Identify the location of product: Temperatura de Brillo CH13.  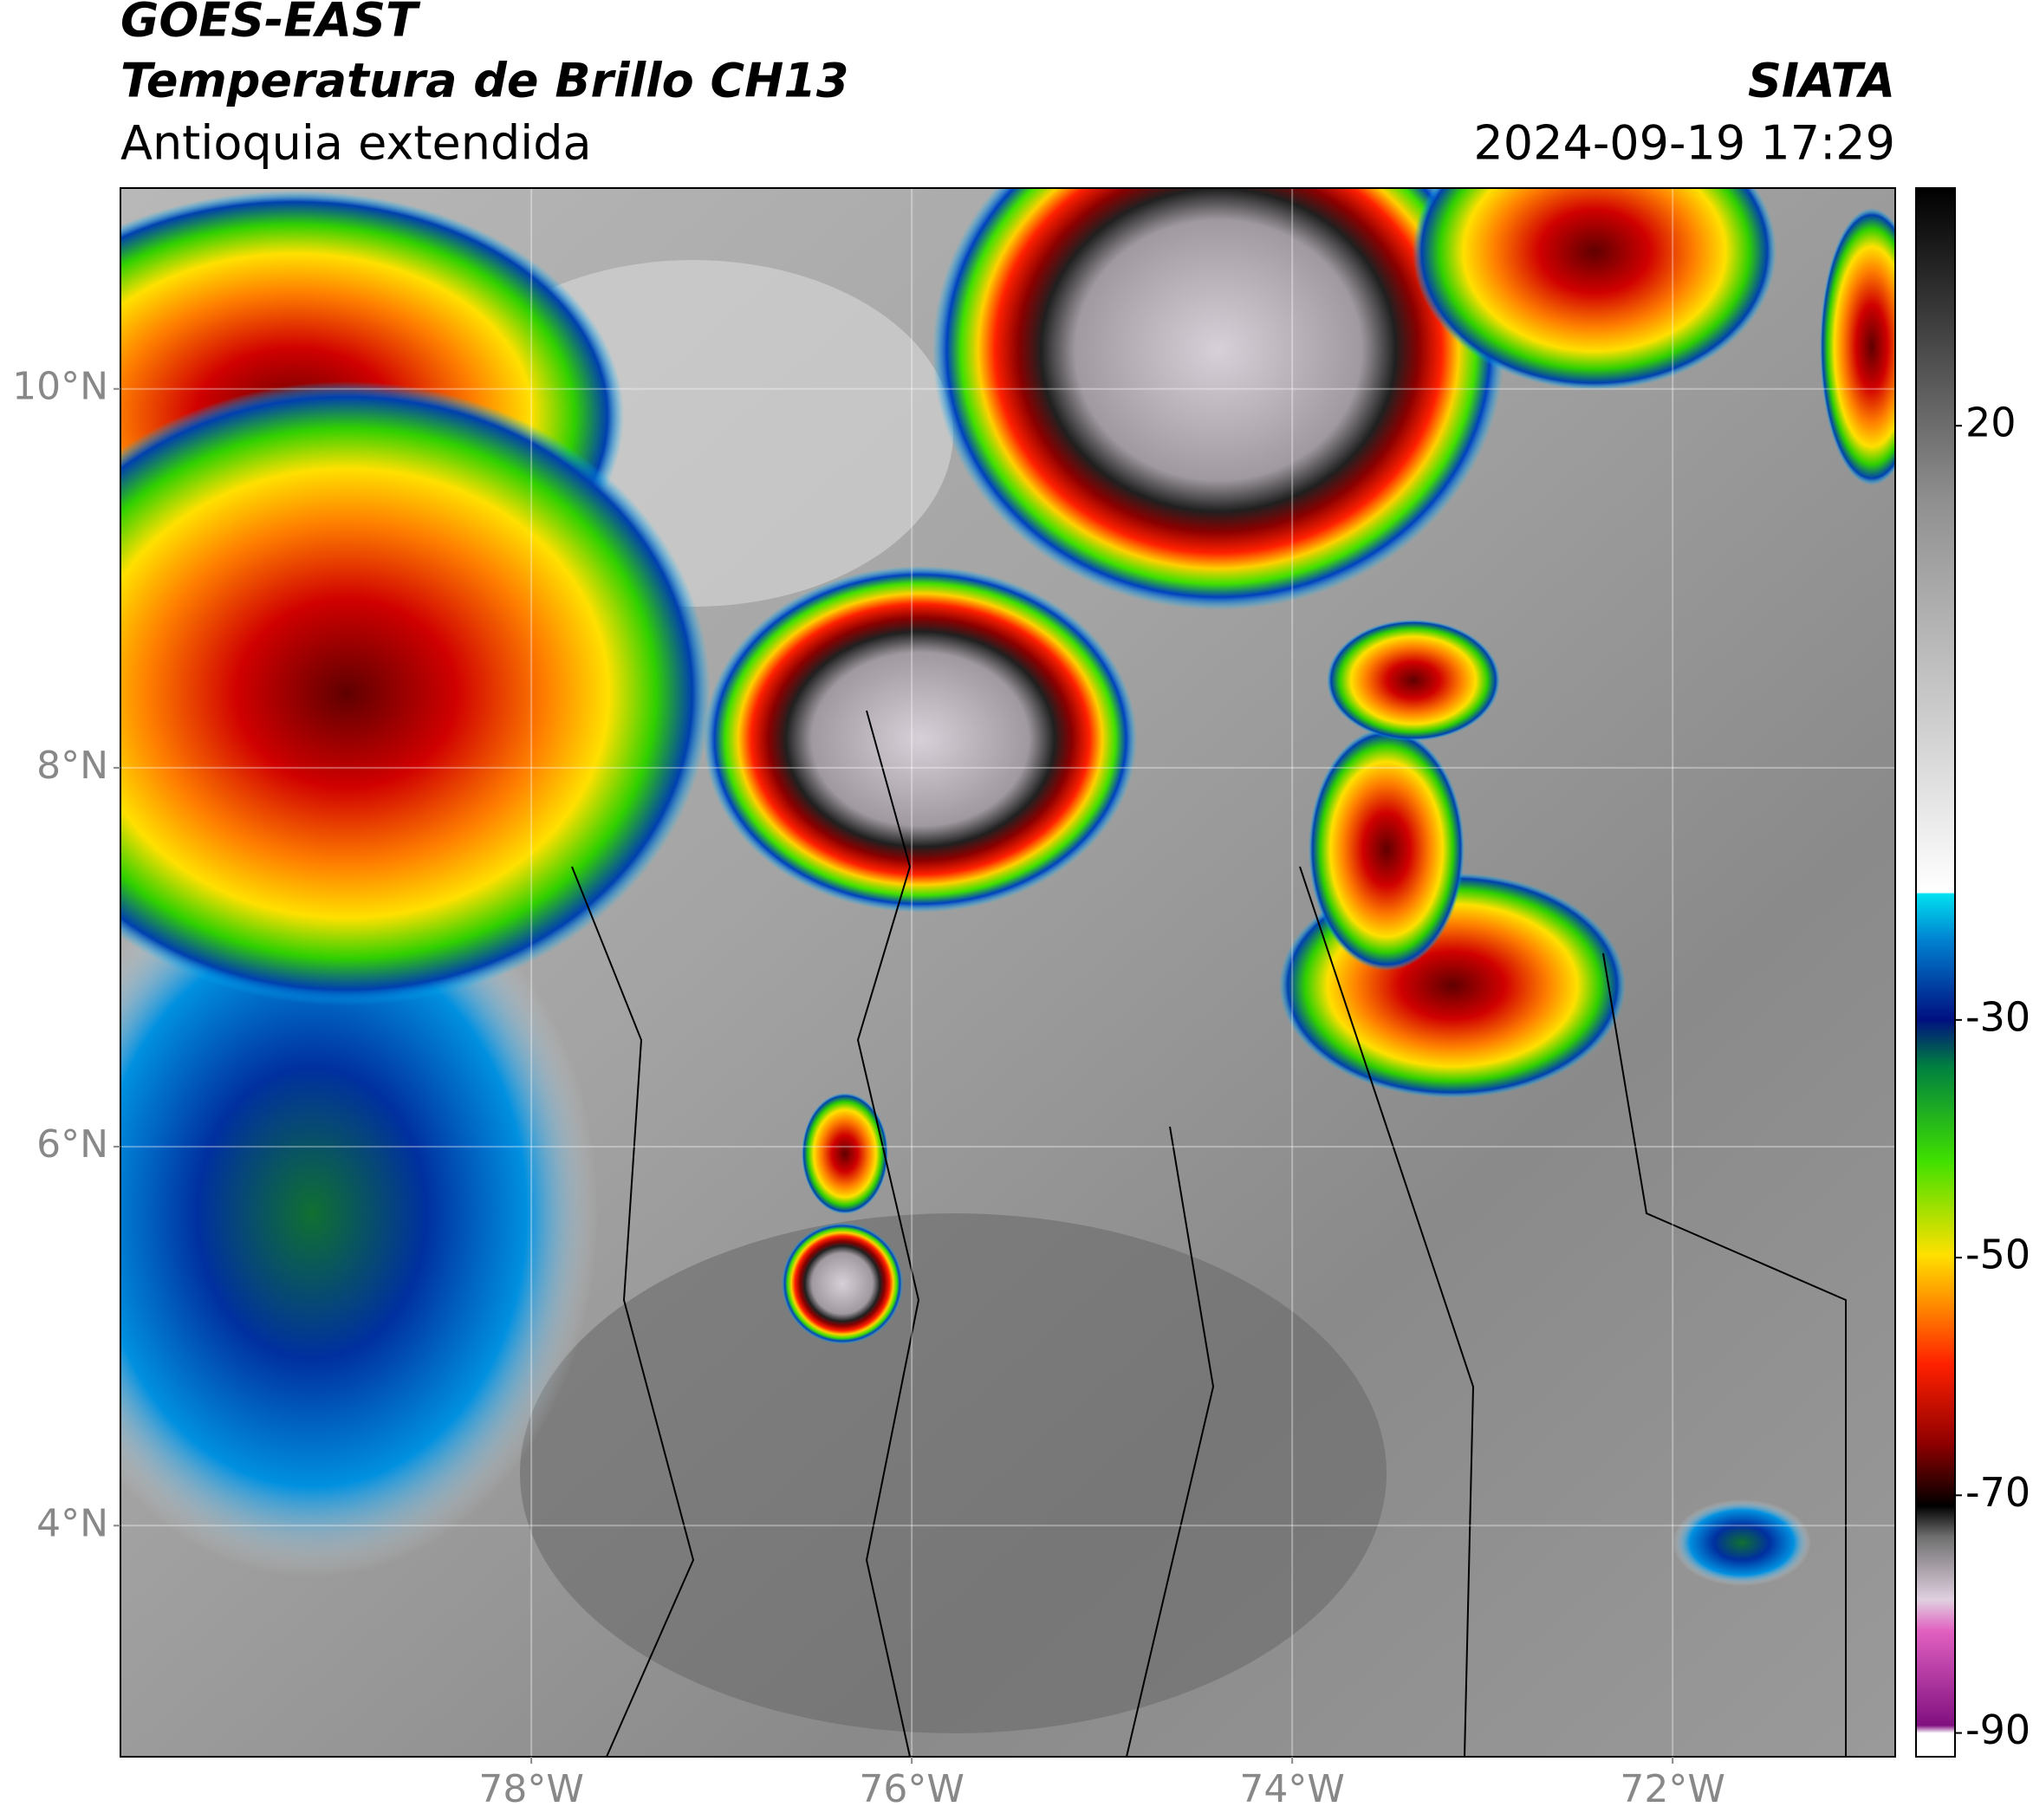
(484, 81).